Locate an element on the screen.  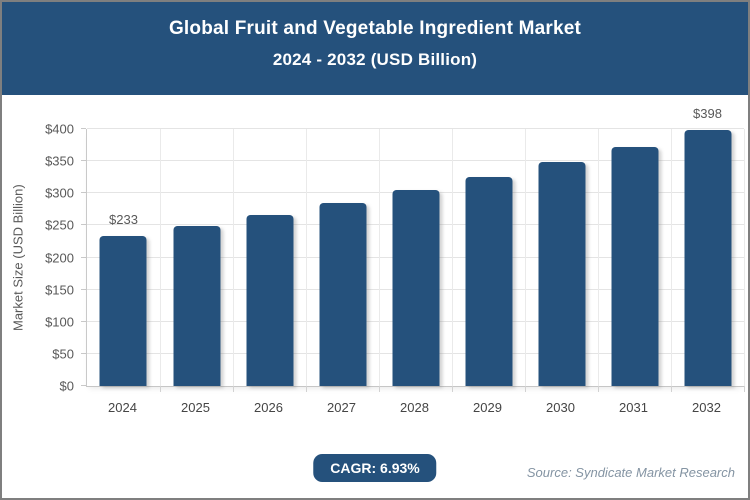
y-tick-label: $350 is located at coordinates (59, 161).